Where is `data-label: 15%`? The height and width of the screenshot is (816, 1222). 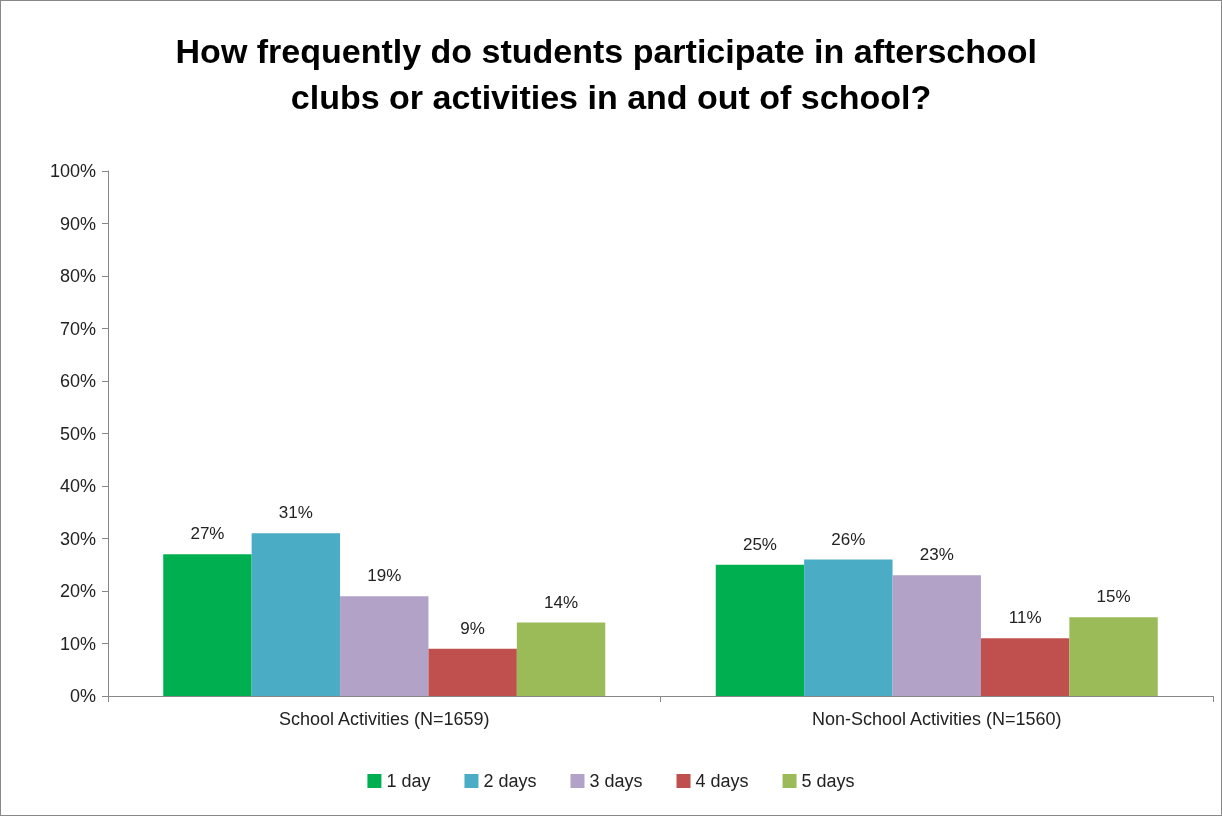 data-label: 15% is located at coordinates (1113, 597).